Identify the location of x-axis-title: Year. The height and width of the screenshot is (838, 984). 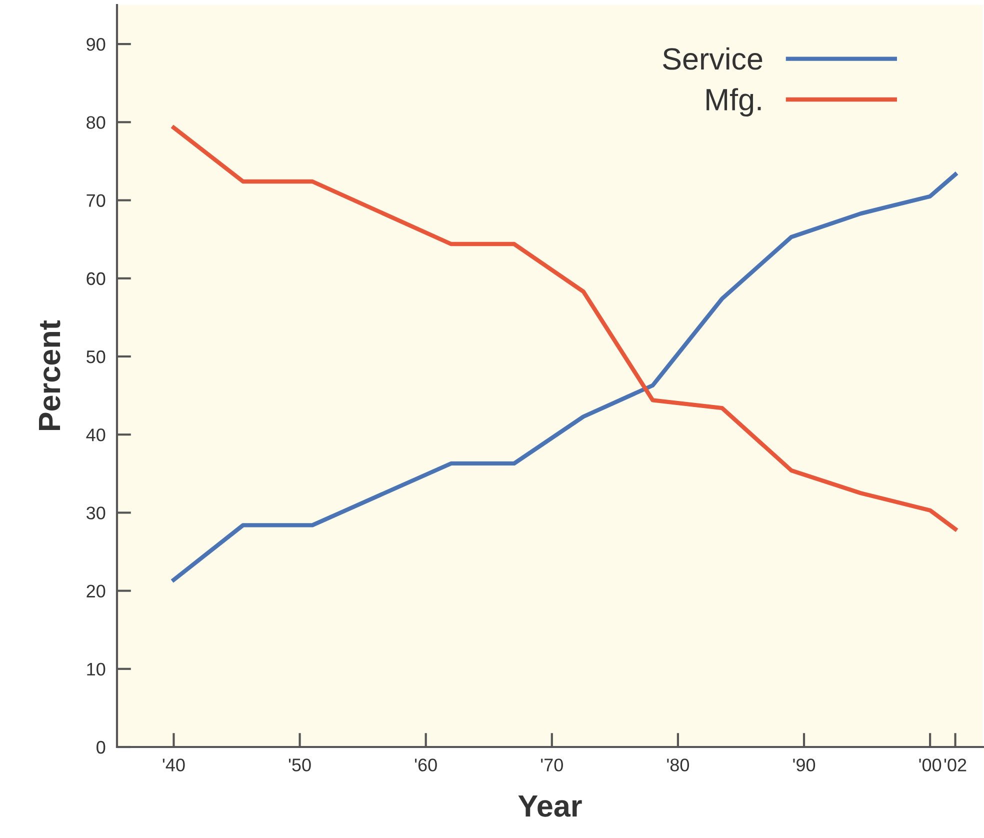
(550, 806).